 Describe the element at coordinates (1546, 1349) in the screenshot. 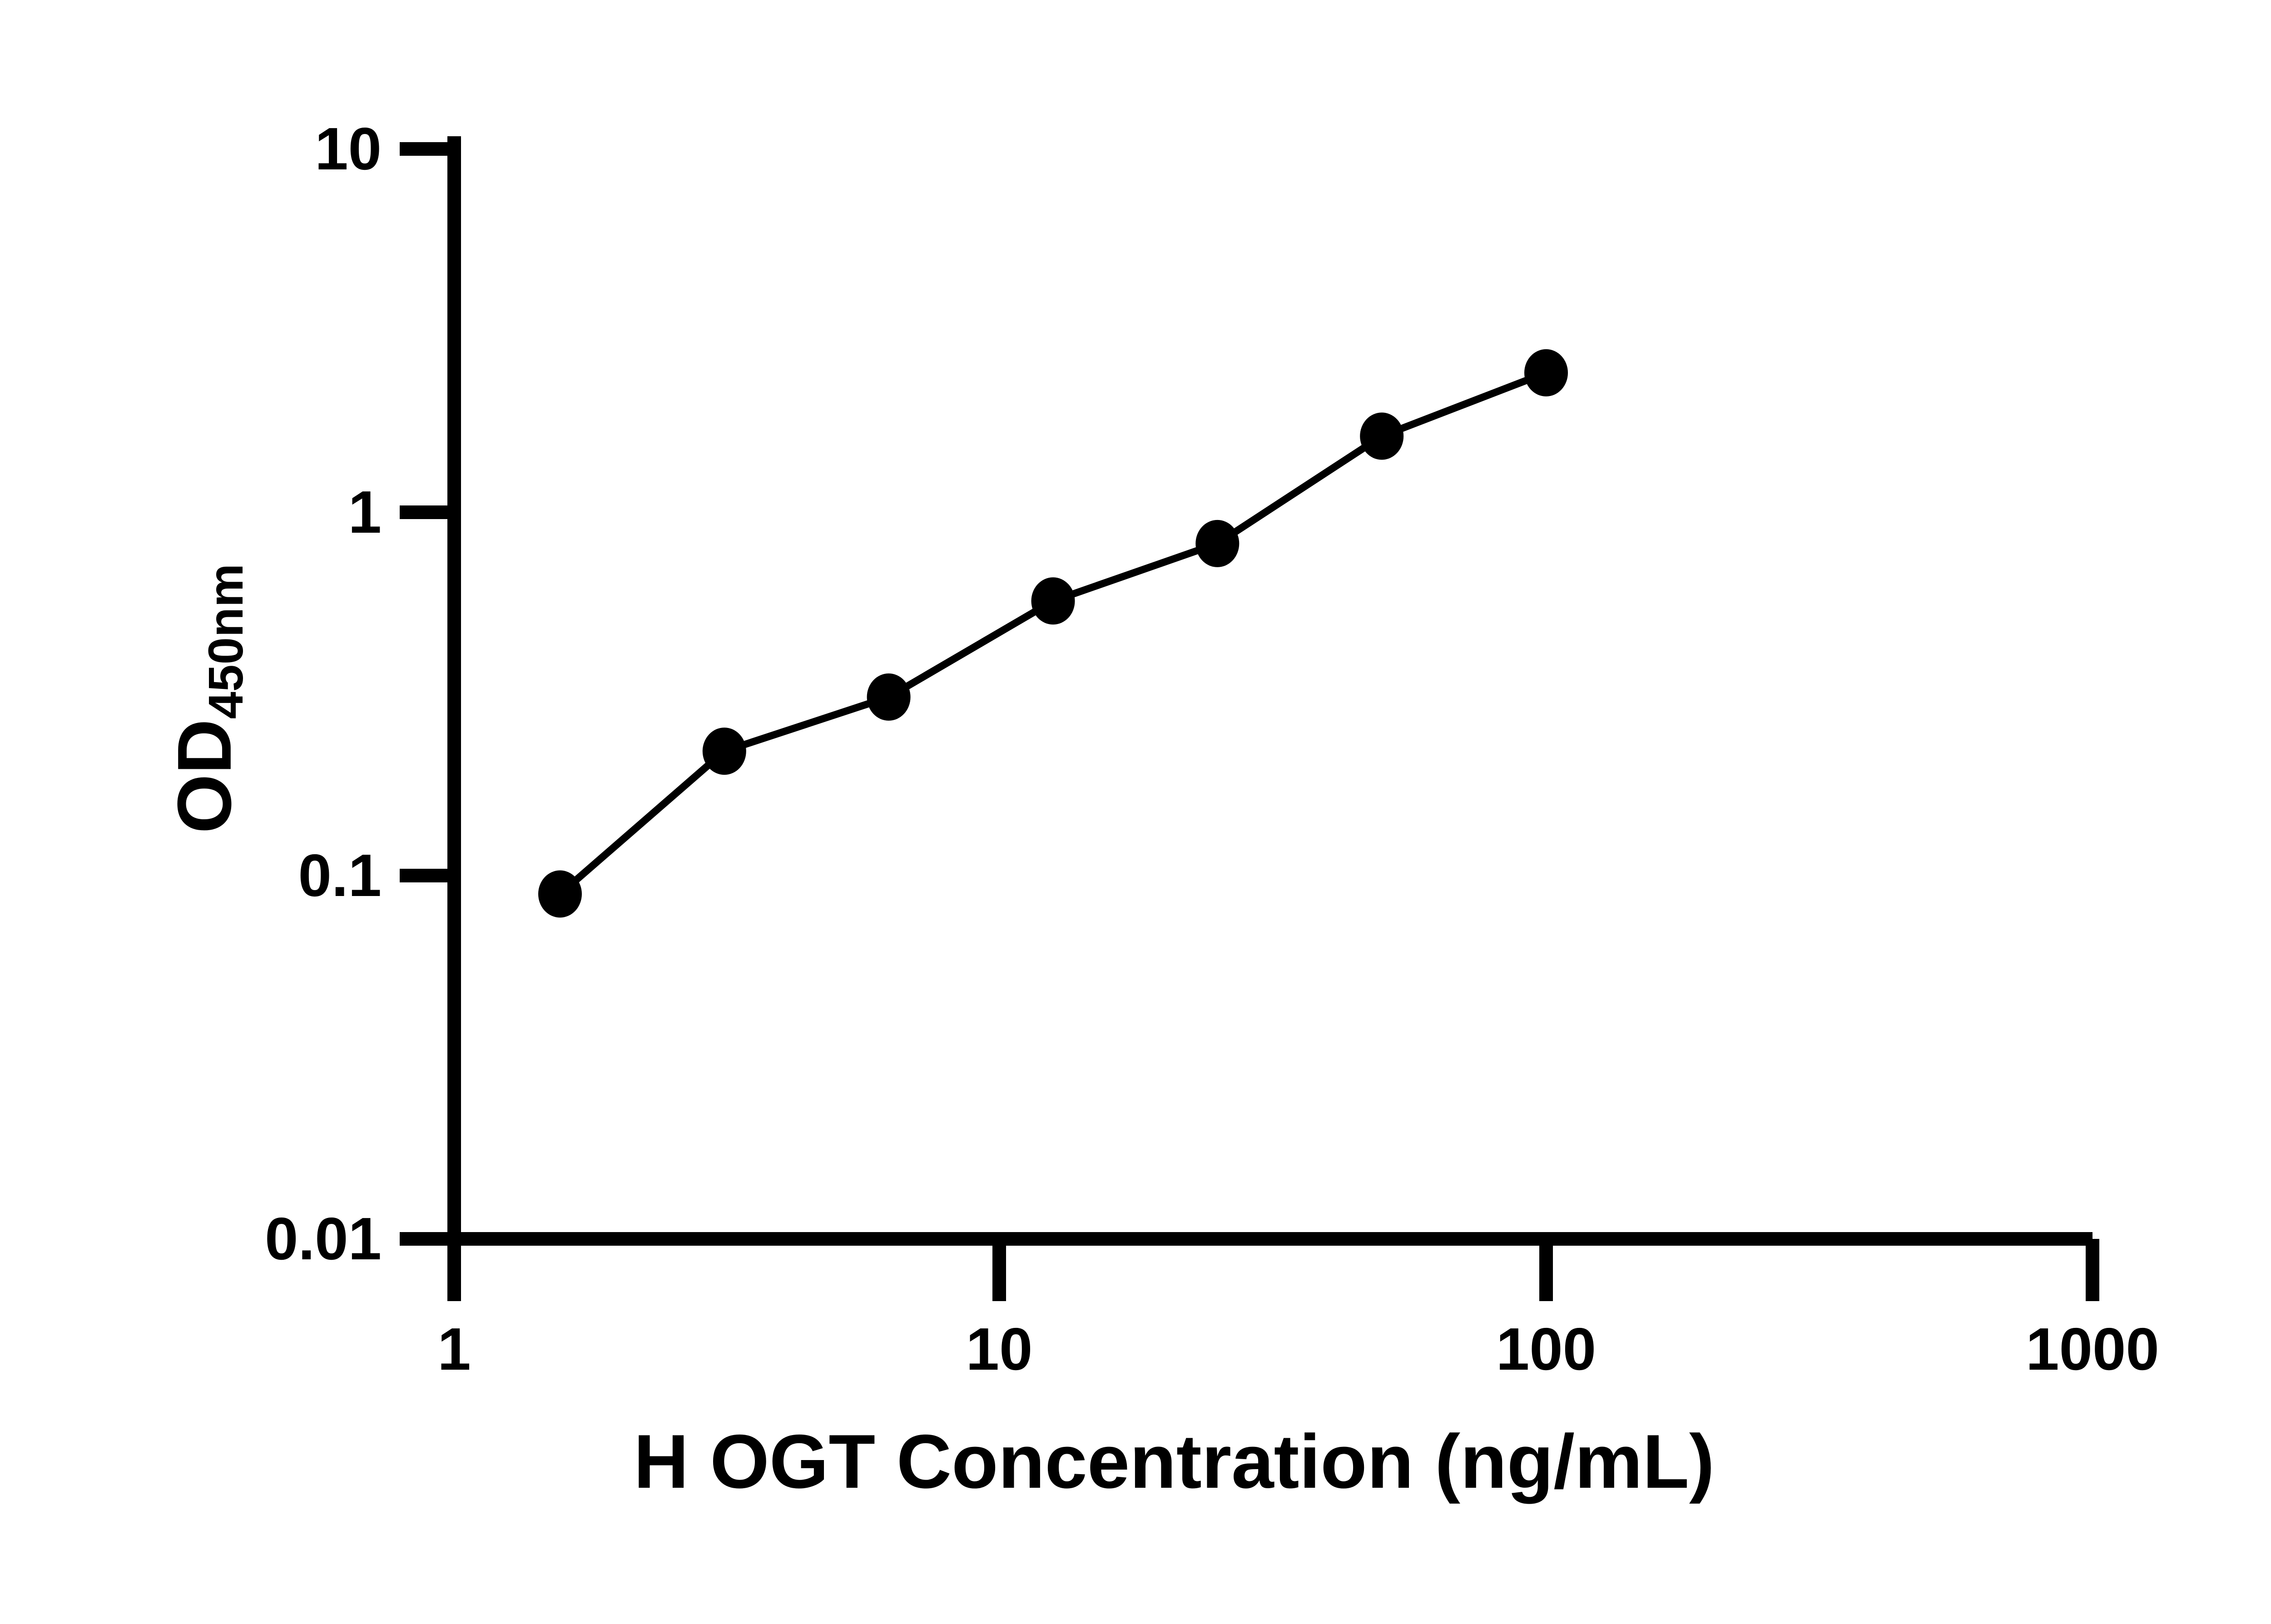

I see `x-tick-label-100: 100` at that location.